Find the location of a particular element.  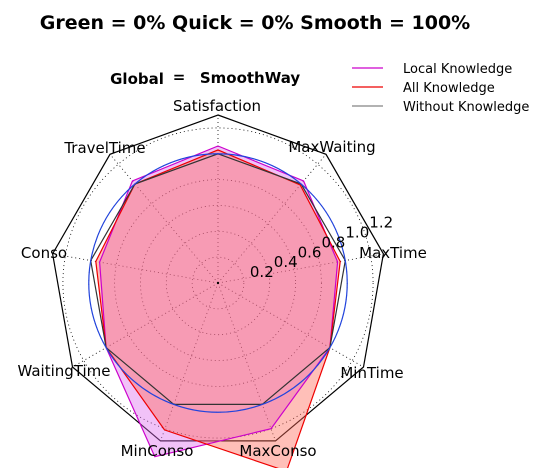

center-point is located at coordinates (218, 283).